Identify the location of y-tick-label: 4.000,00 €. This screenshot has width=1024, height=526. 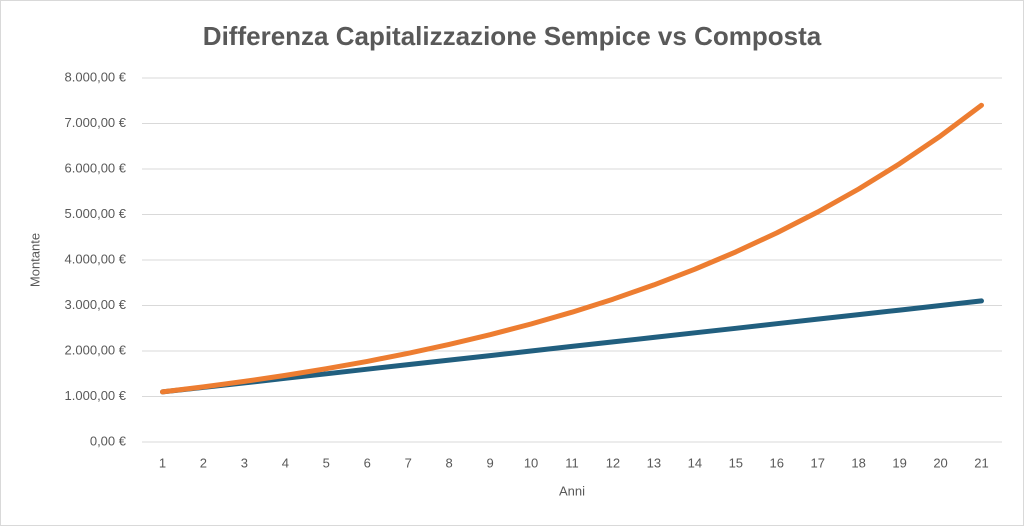
(96, 258).